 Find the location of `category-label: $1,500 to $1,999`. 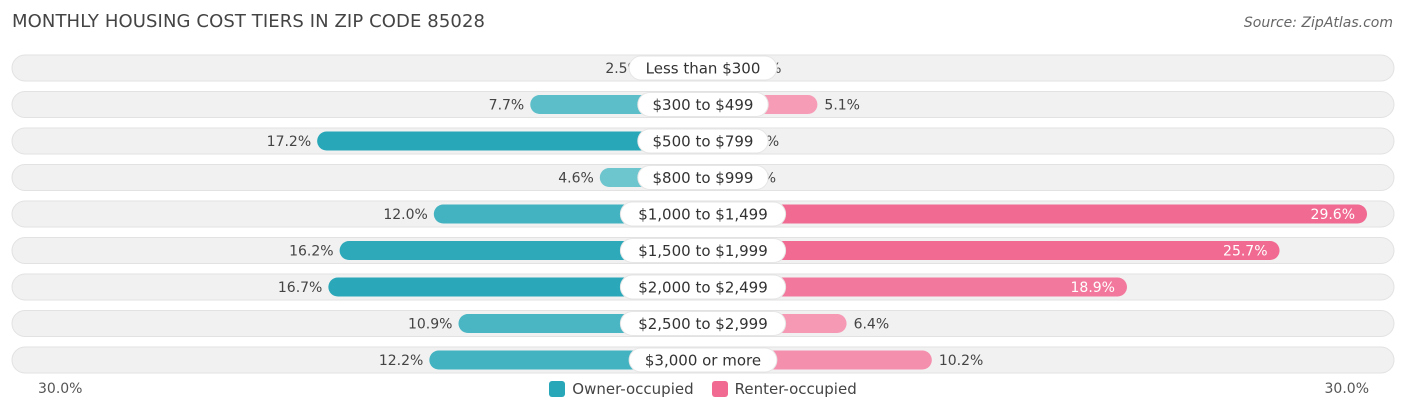

category-label: $1,500 to $1,999 is located at coordinates (703, 251).